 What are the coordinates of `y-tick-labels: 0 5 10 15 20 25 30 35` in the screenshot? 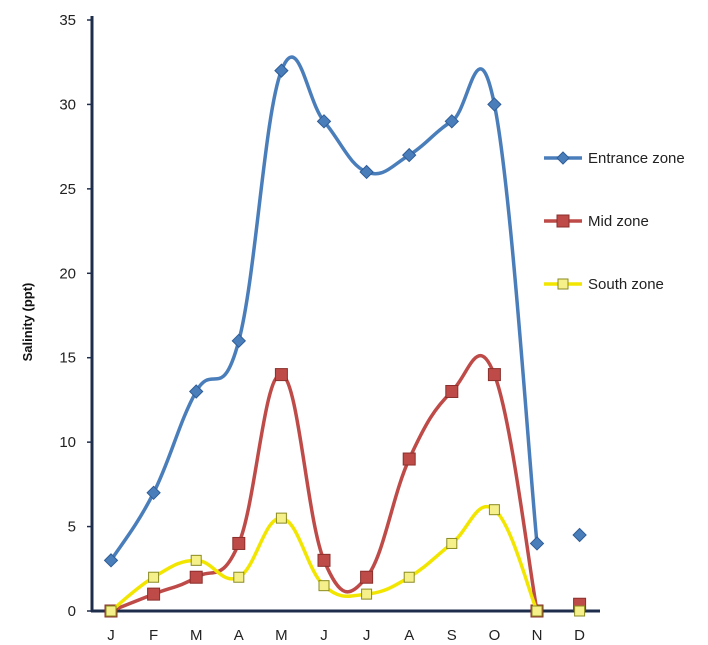 It's located at (75, 316).